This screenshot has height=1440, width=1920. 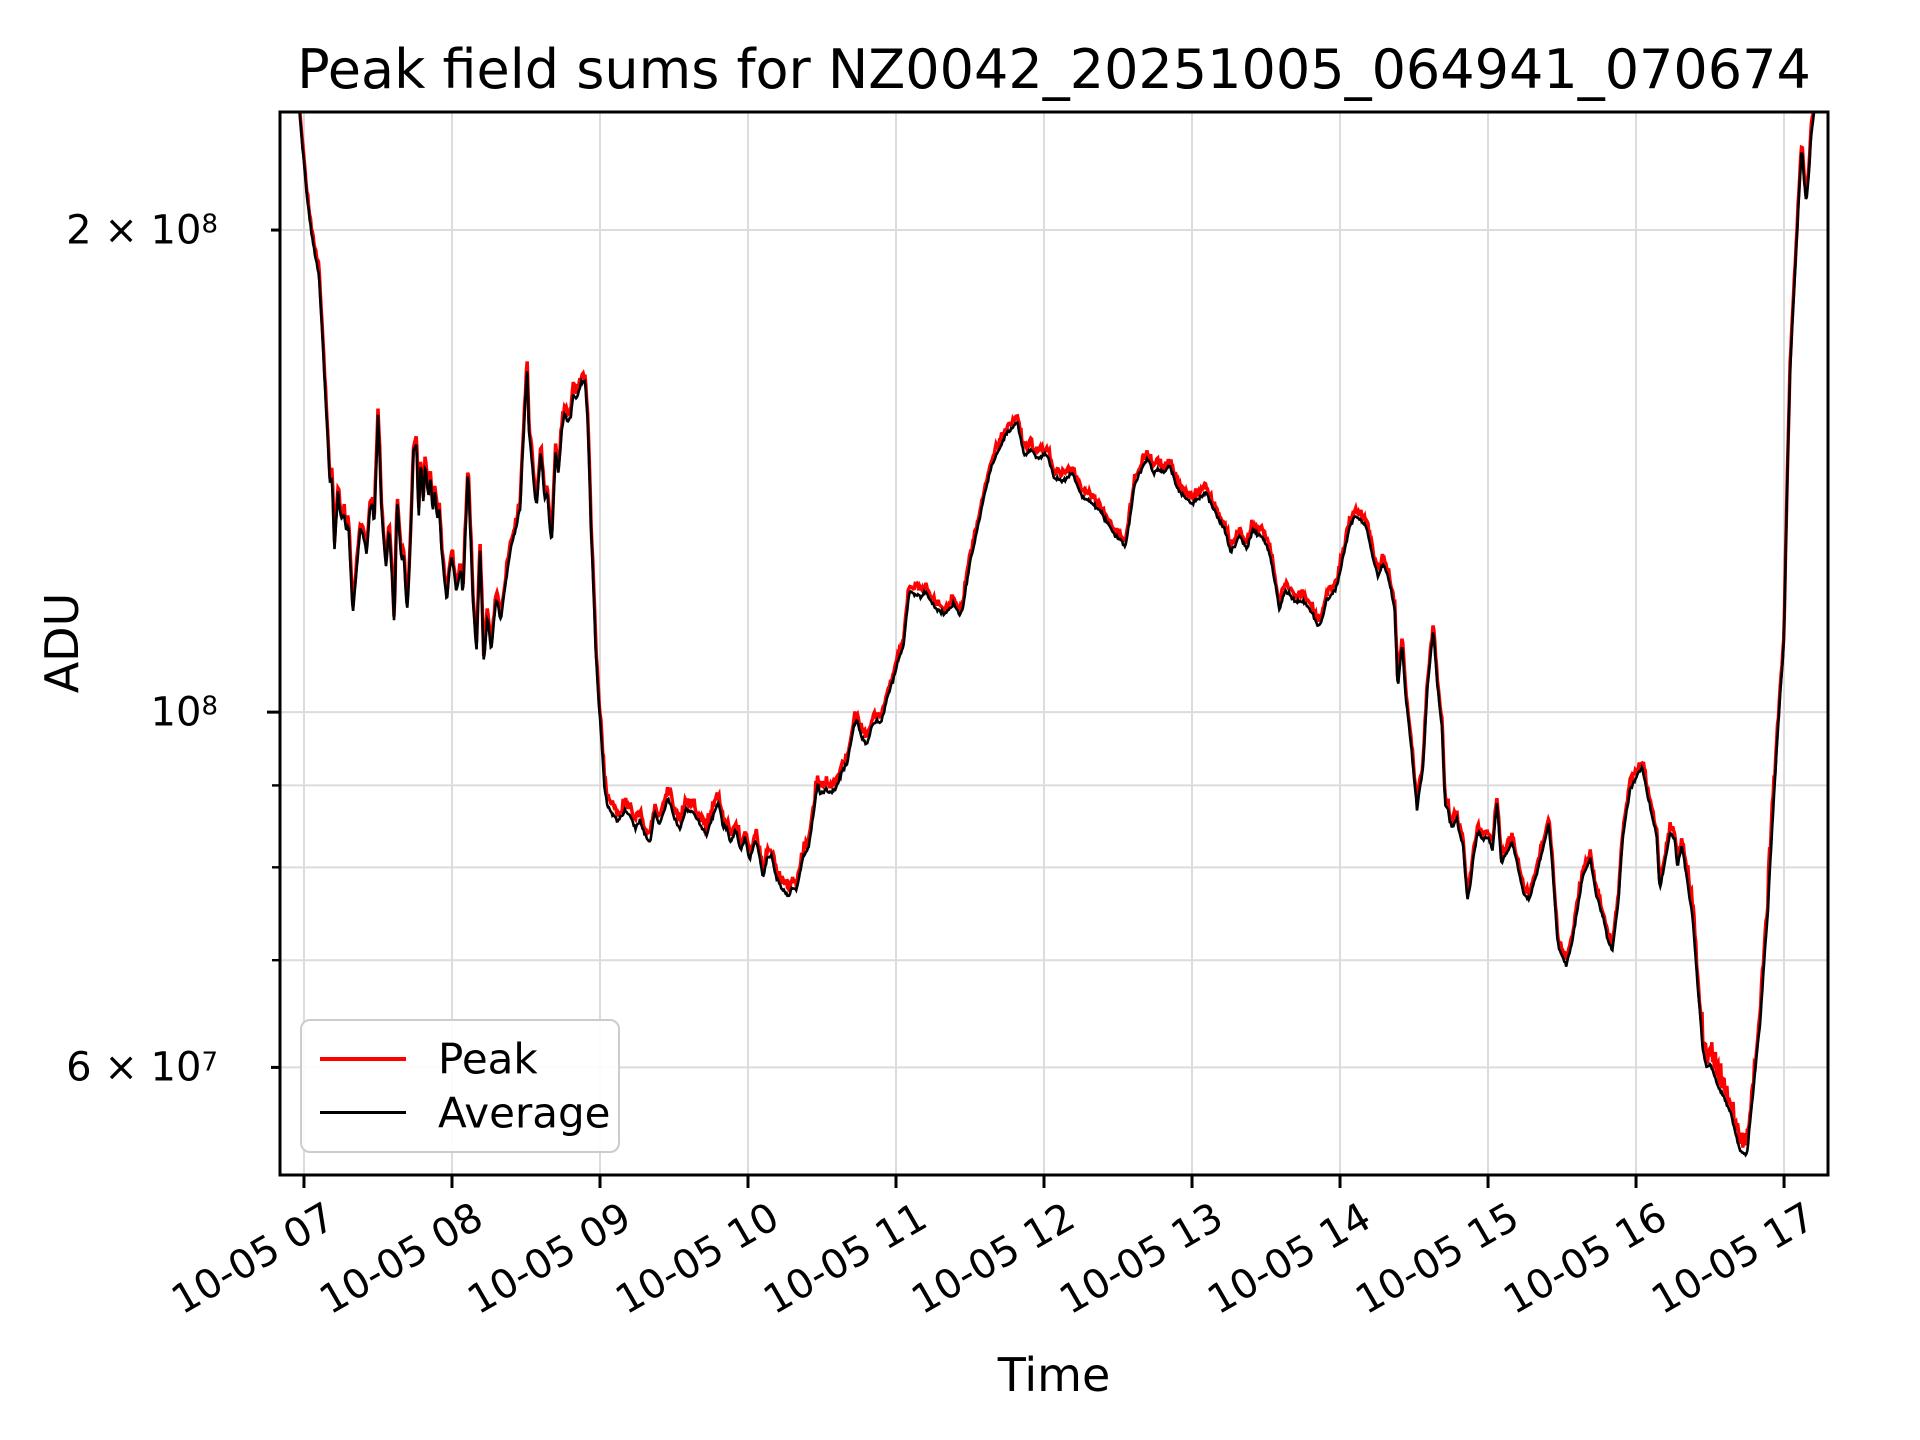 What do you see at coordinates (363, 1112) in the screenshot?
I see `average-line-swatch` at bounding box center [363, 1112].